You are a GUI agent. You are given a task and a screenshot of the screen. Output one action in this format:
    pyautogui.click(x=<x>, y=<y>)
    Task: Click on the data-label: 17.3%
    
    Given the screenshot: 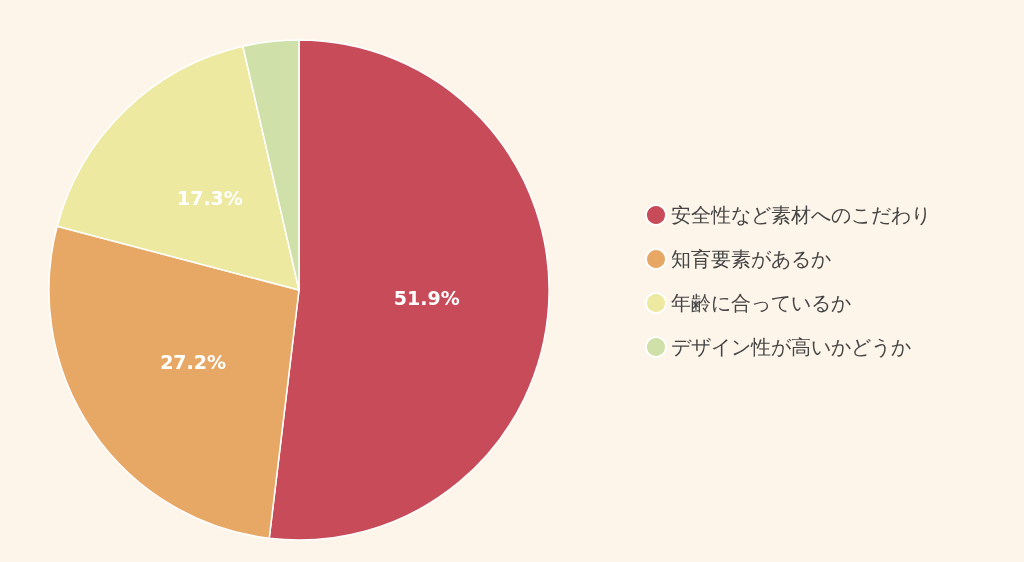 What is the action you would take?
    pyautogui.click(x=209, y=198)
    